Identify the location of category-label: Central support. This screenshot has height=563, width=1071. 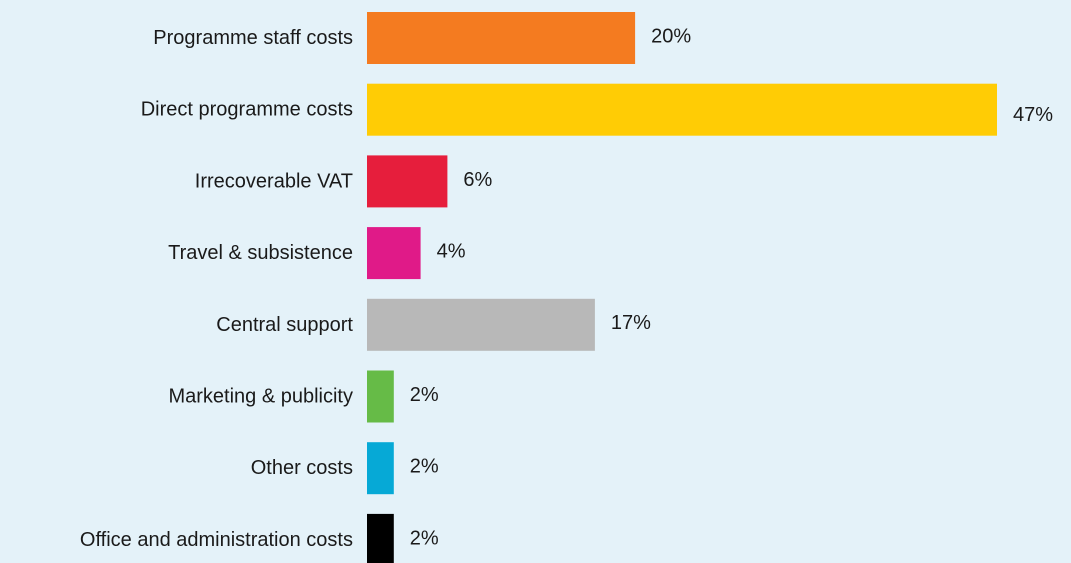
(284, 325).